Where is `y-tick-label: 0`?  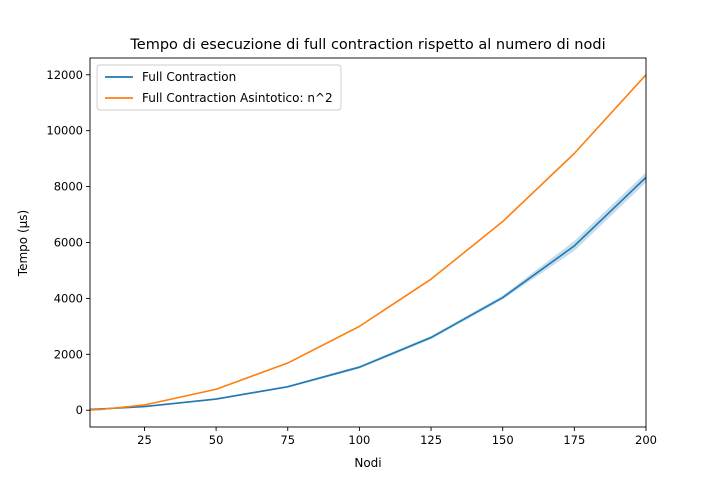 y-tick-label: 0 is located at coordinates (79, 410).